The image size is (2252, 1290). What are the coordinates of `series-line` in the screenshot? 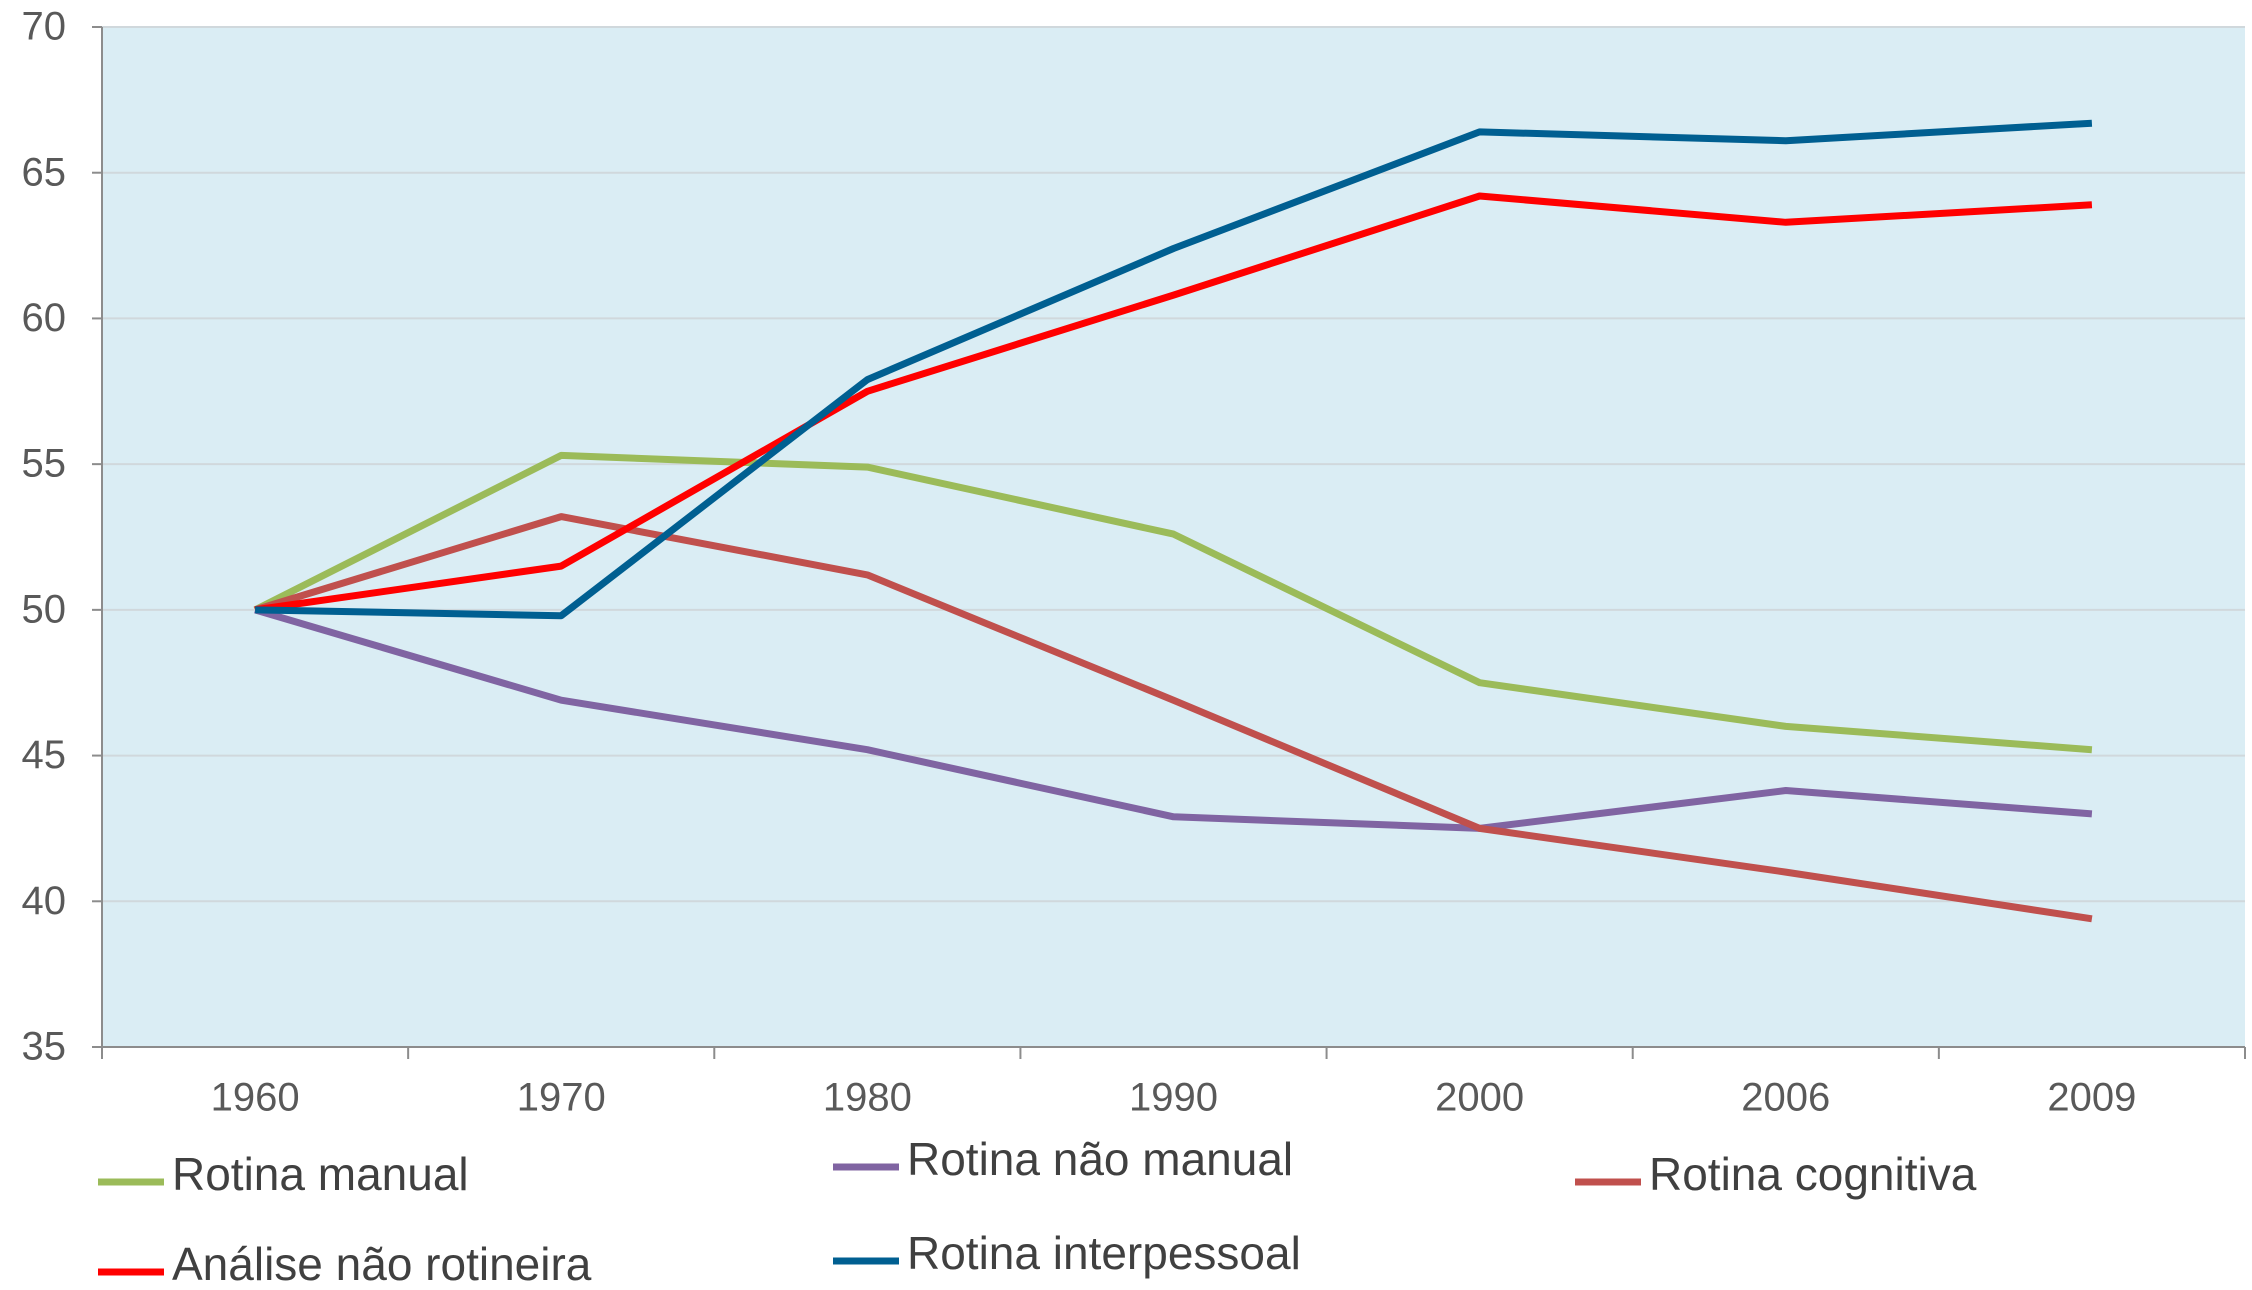 It's located at (1173, 719).